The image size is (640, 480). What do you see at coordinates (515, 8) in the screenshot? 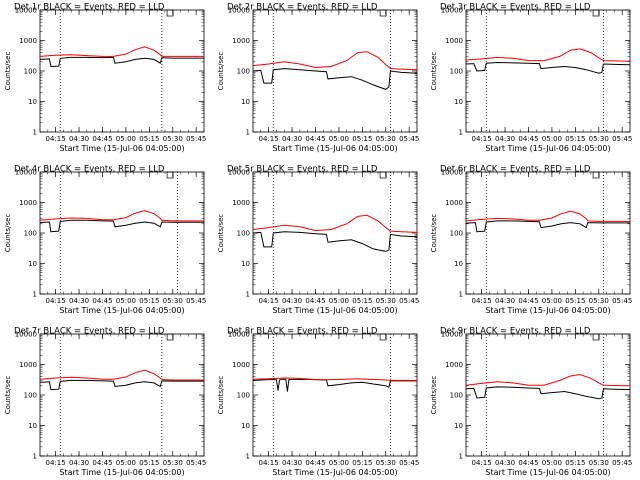
I see `chart-title: Det 3r BLACK = Events, RED = LLD` at bounding box center [515, 8].